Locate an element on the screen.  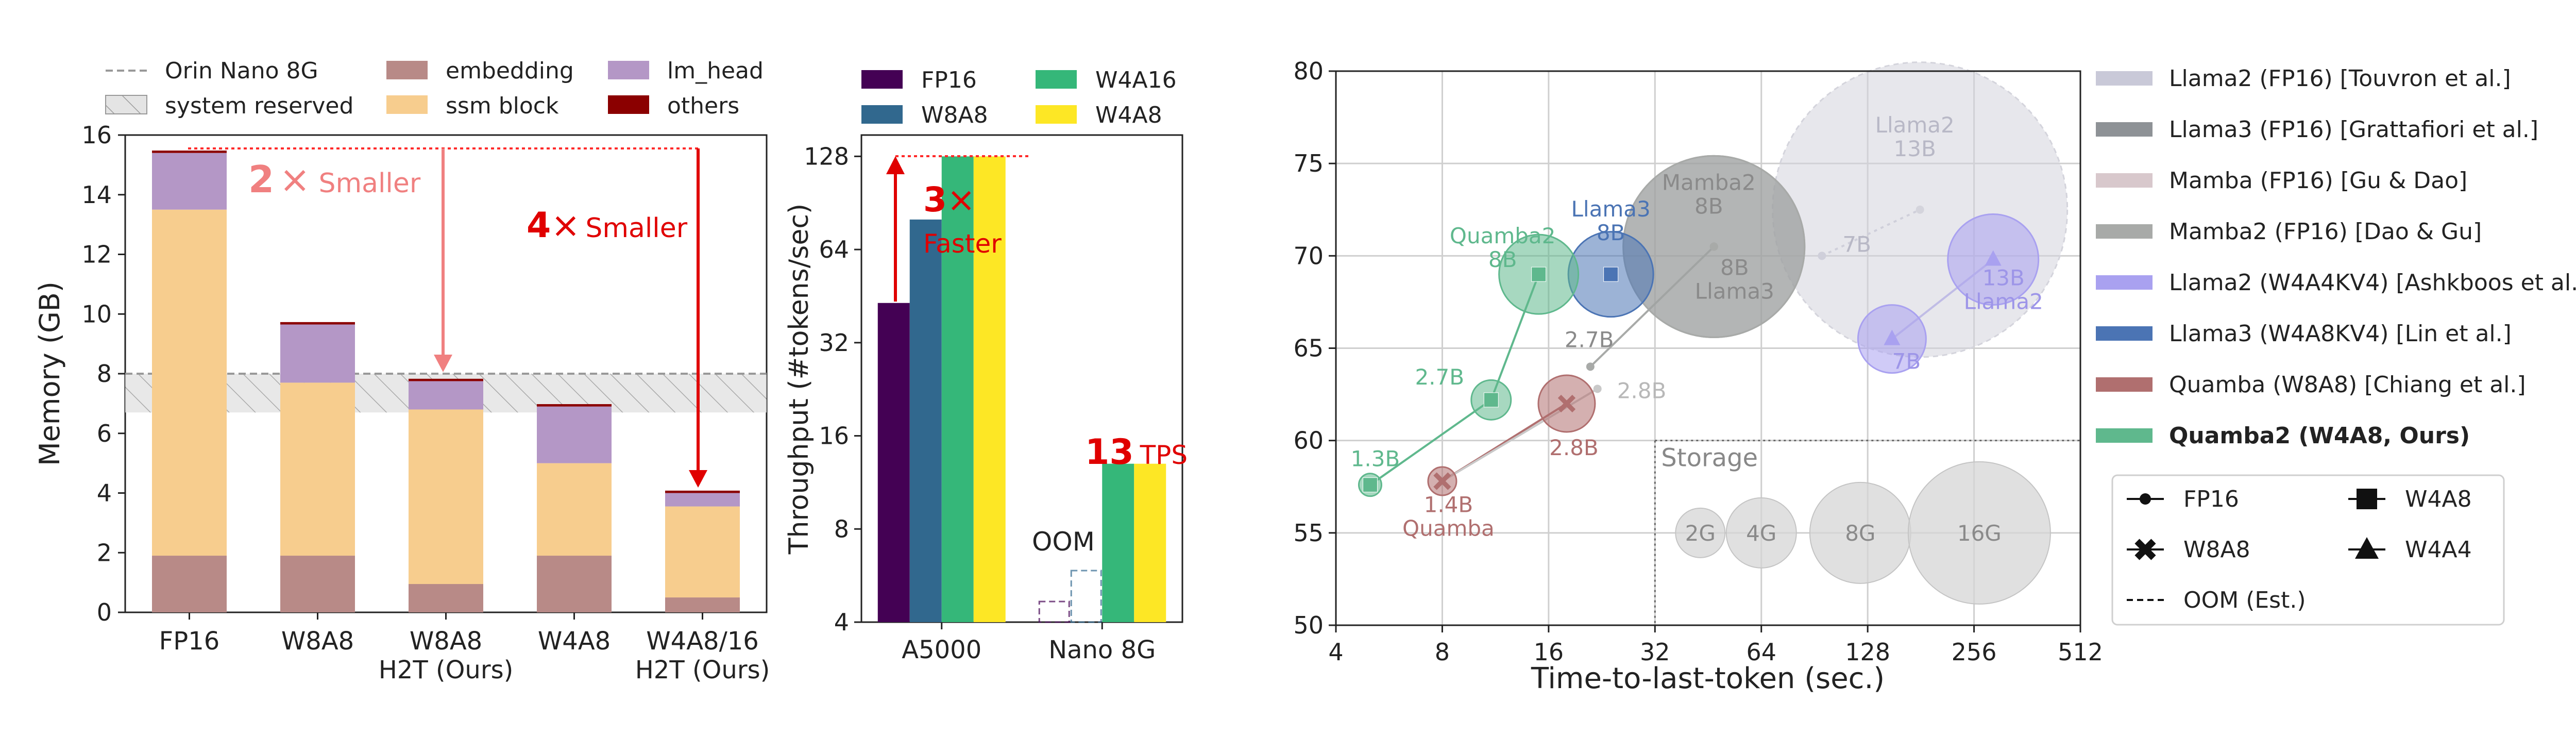
legend-label: Llama3 (W4A8KV4) [Lin et al.] is located at coordinates (2340, 334).